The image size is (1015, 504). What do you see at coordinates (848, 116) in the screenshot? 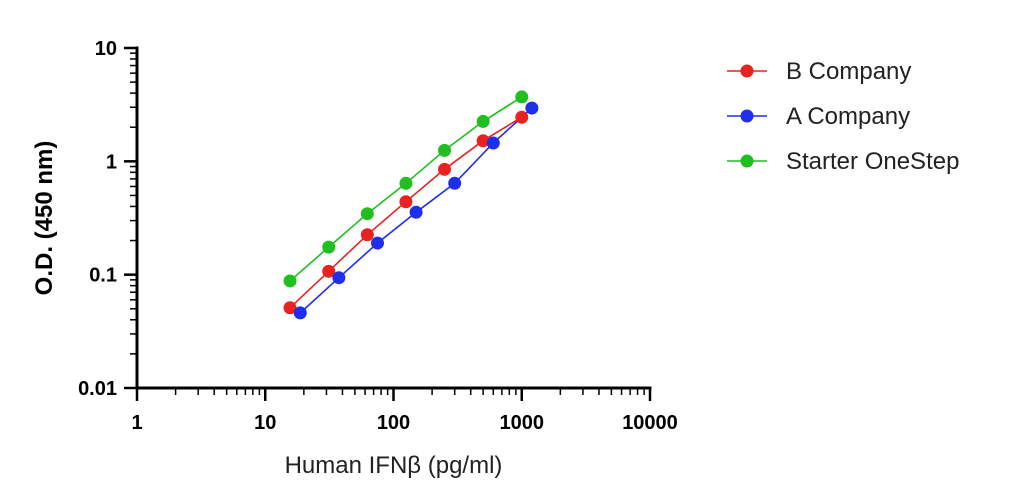
I see `legend-label: A Company` at bounding box center [848, 116].